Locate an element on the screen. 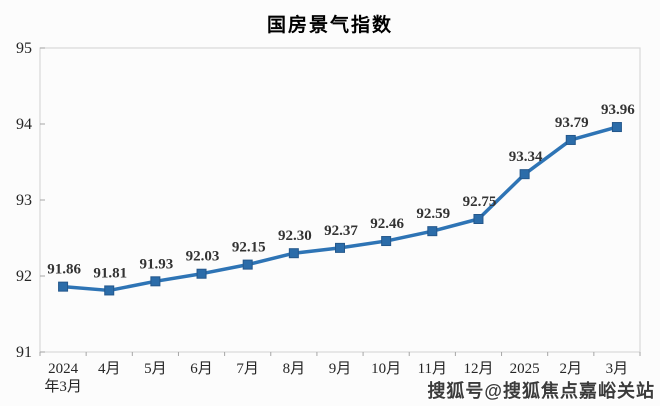  x-axis-tick-label: 4月 is located at coordinates (109, 369).